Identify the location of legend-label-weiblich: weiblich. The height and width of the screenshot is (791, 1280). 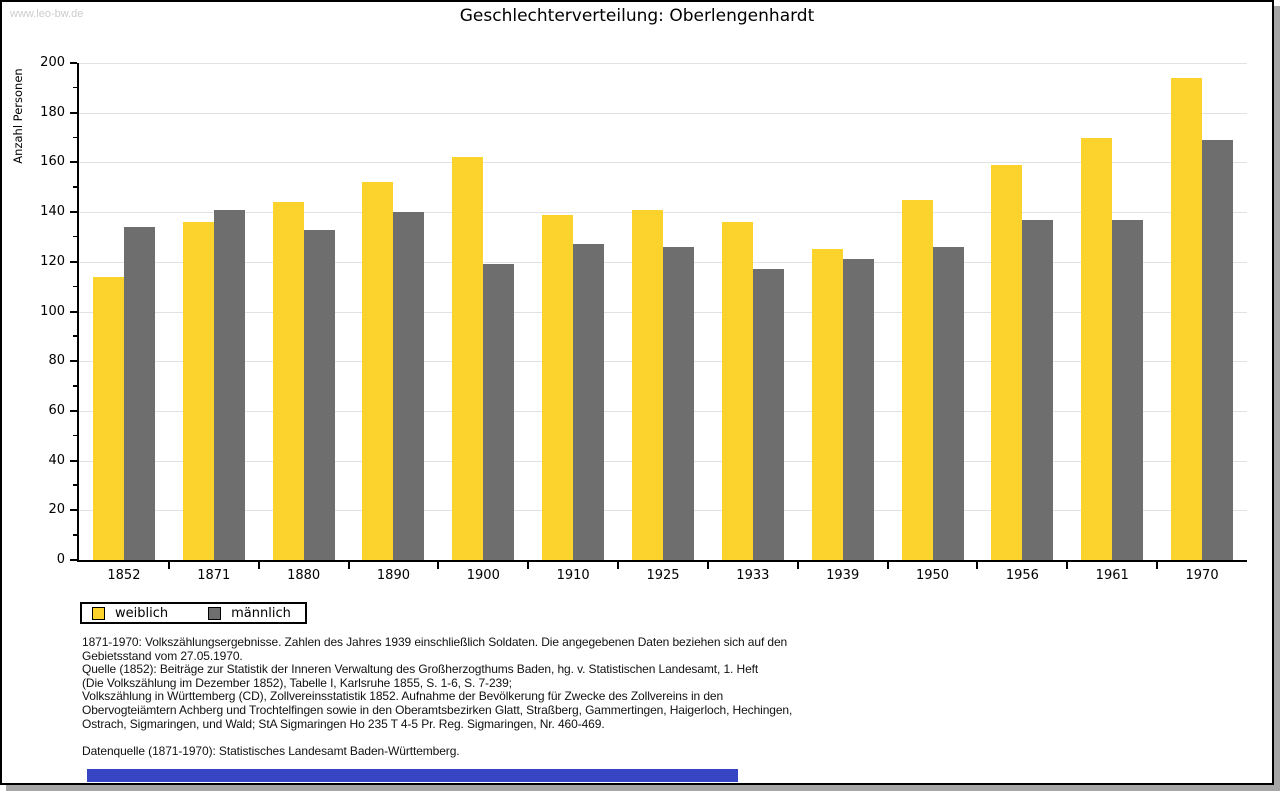
(142, 613).